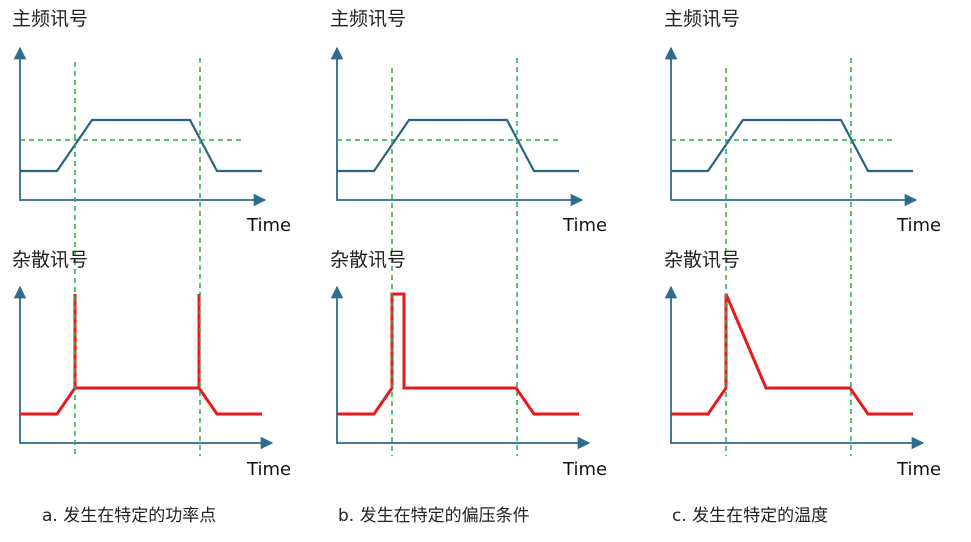  What do you see at coordinates (585, 225) in the screenshot?
I see `time-axis-label-b-top: Time` at bounding box center [585, 225].